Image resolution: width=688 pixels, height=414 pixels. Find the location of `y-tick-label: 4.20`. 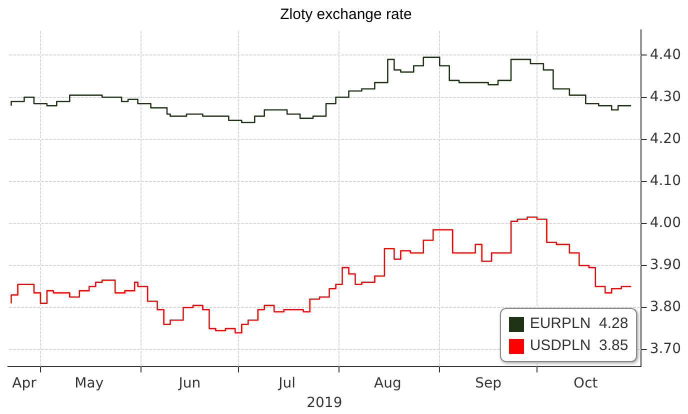

y-tick-label: 4.20 is located at coordinates (665, 138).